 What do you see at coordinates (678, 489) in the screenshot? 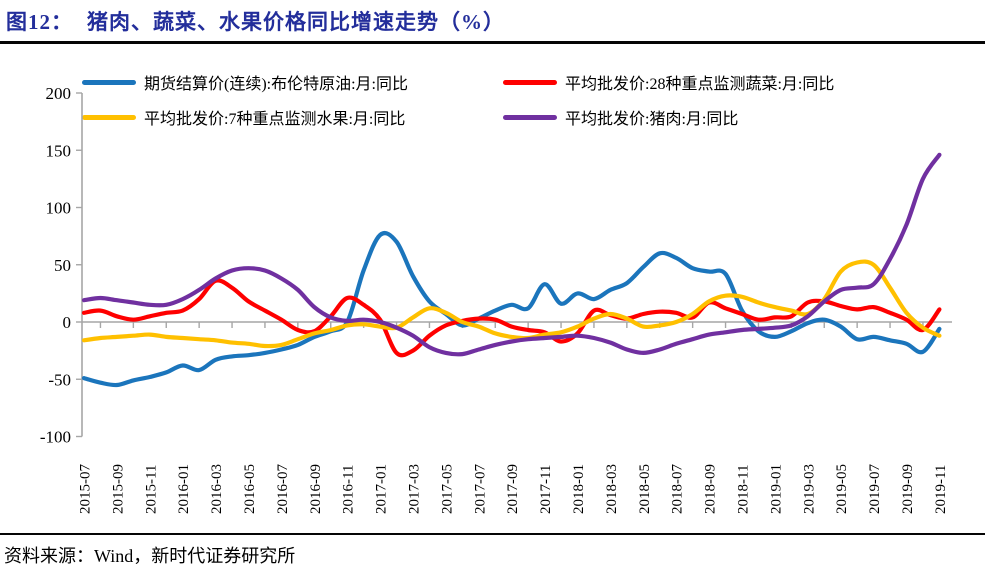
I see `svg-text: 2018-07` at bounding box center [678, 489].